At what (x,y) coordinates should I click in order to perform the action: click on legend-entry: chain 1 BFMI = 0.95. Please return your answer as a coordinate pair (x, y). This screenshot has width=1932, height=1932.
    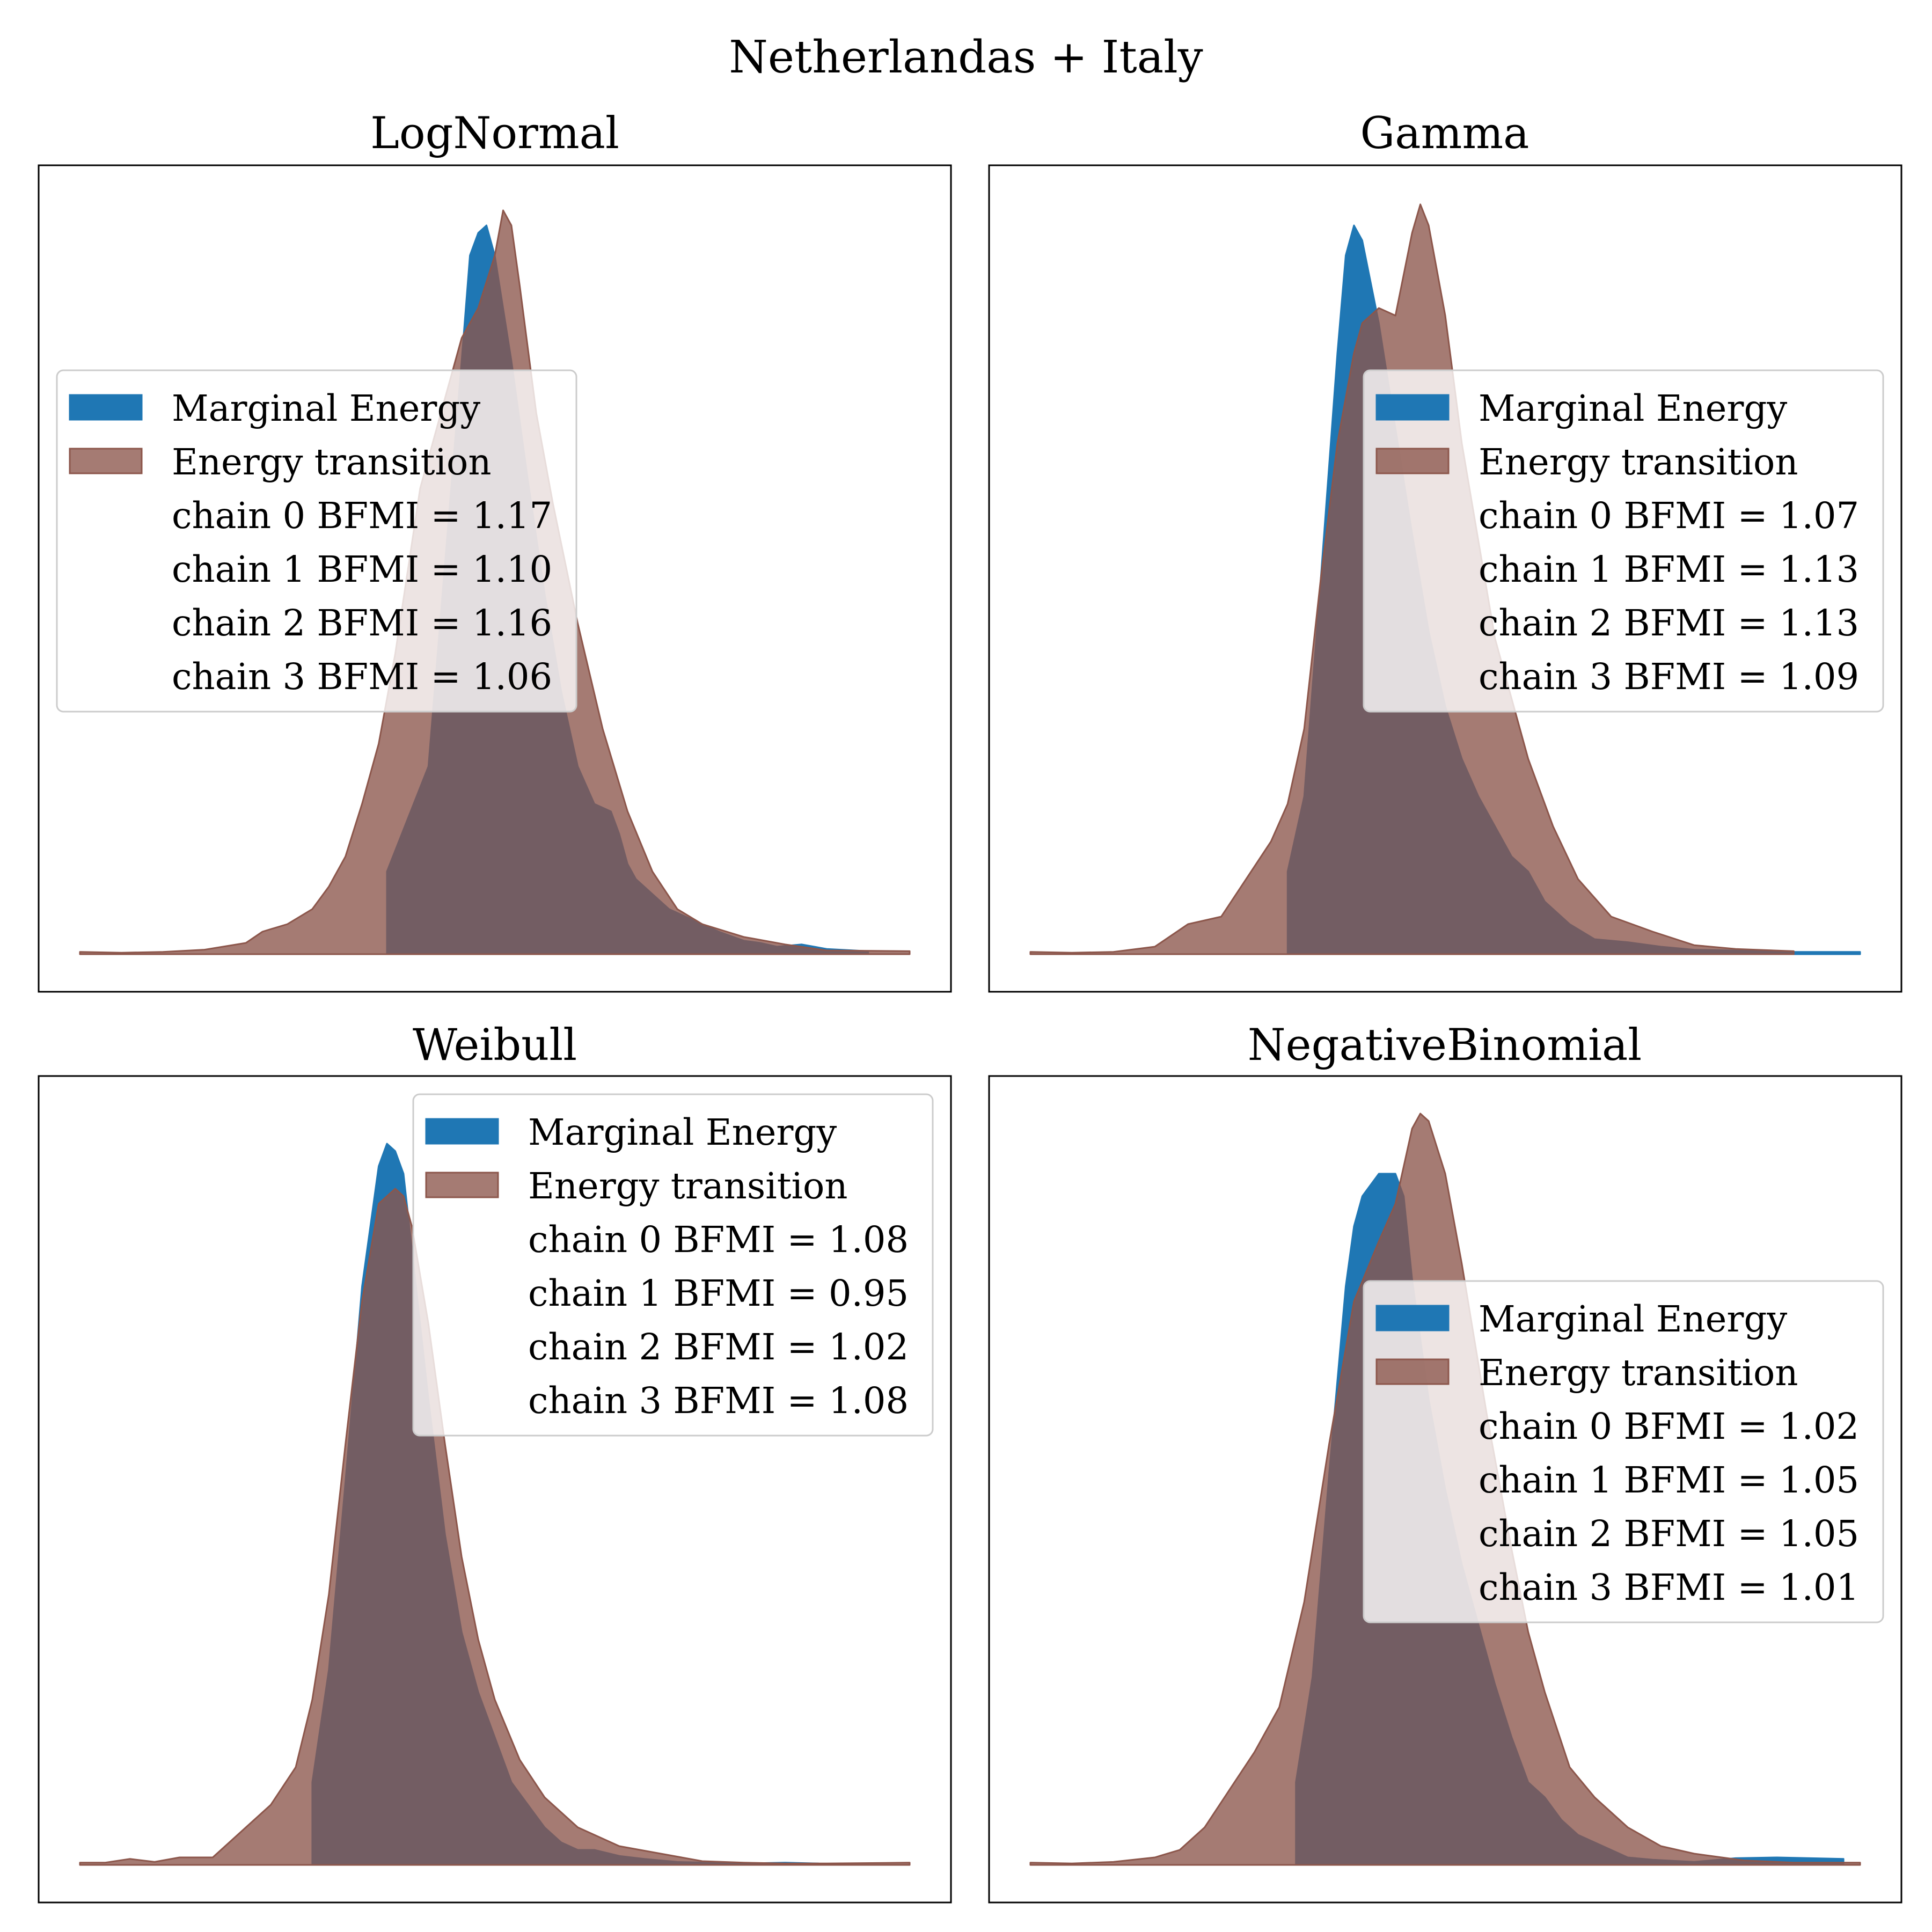
    Looking at the image, I should click on (718, 1293).